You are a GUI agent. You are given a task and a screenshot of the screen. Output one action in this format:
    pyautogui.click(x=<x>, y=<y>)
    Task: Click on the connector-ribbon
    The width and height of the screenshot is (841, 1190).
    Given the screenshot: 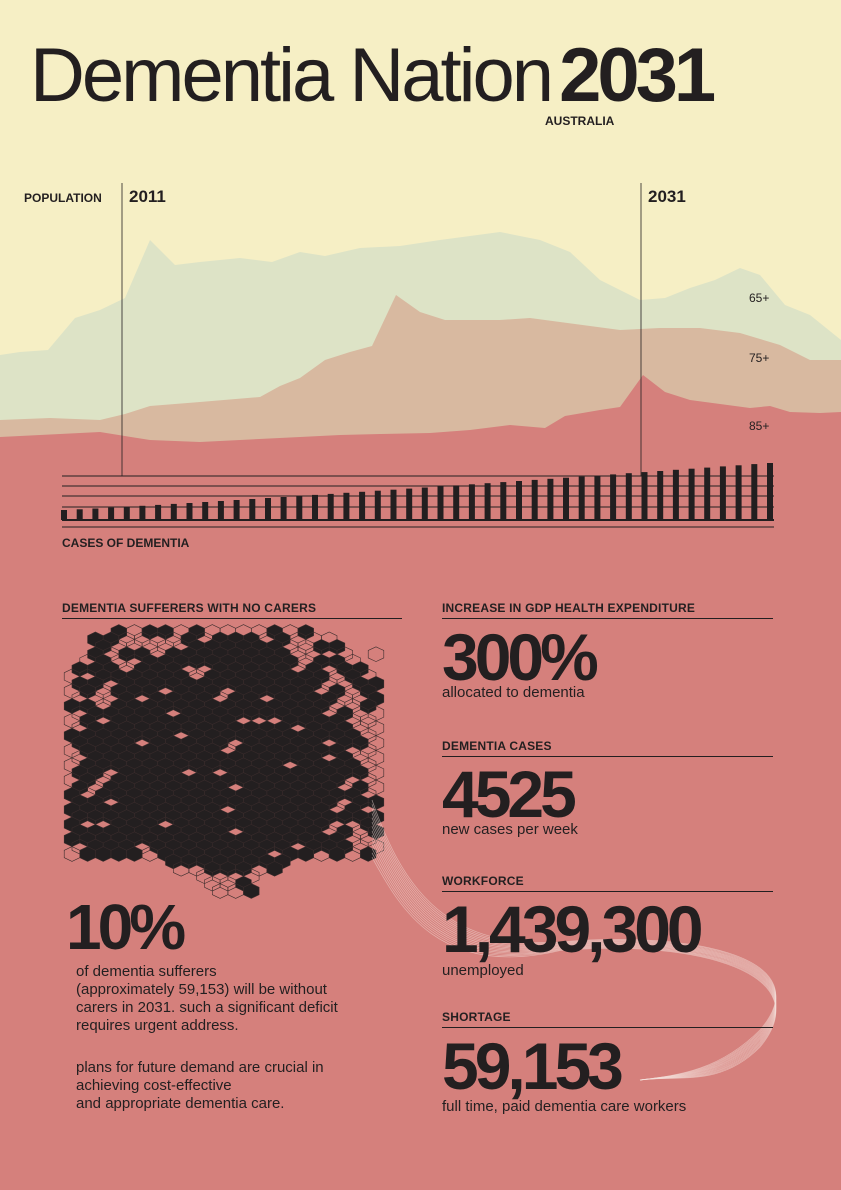 What is the action you would take?
    pyautogui.click(x=573, y=940)
    